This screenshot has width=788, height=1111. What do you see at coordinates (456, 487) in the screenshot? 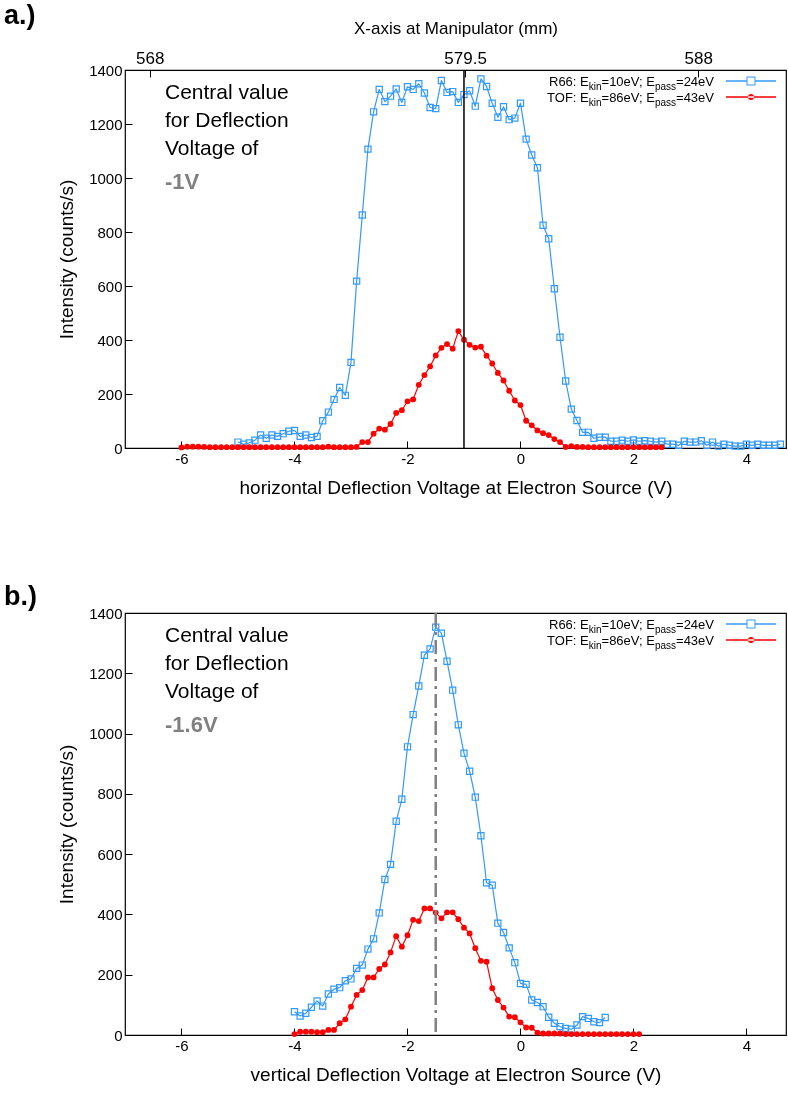
I see `x-axis-title: horizontal Deflection Voltage at Electron Source (V)` at bounding box center [456, 487].